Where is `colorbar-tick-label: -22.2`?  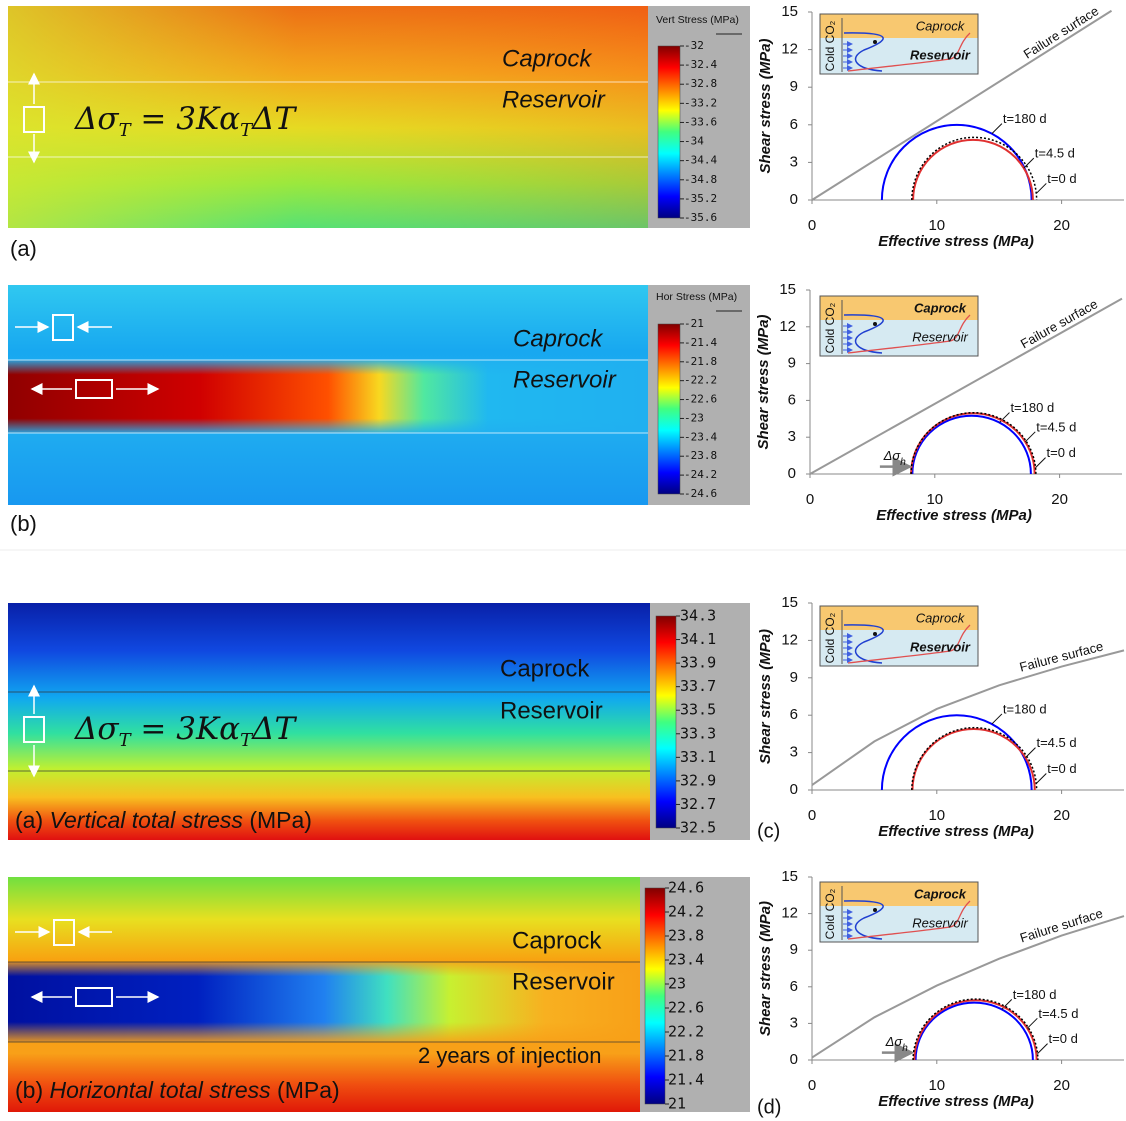 colorbar-tick-label: -22.2 is located at coordinates (700, 380).